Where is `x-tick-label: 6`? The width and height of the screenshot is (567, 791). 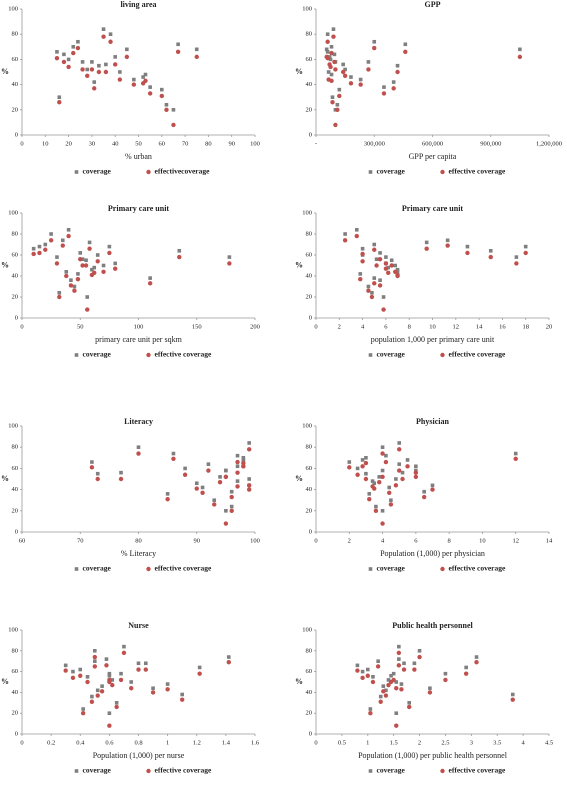 x-tick-label: 6 is located at coordinates (386, 326).